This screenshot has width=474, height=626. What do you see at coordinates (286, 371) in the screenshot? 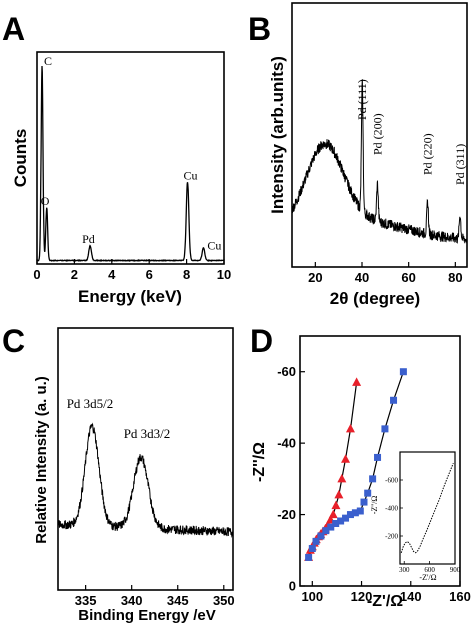
I see `panel-d-ytick-label: -60` at bounding box center [286, 371].